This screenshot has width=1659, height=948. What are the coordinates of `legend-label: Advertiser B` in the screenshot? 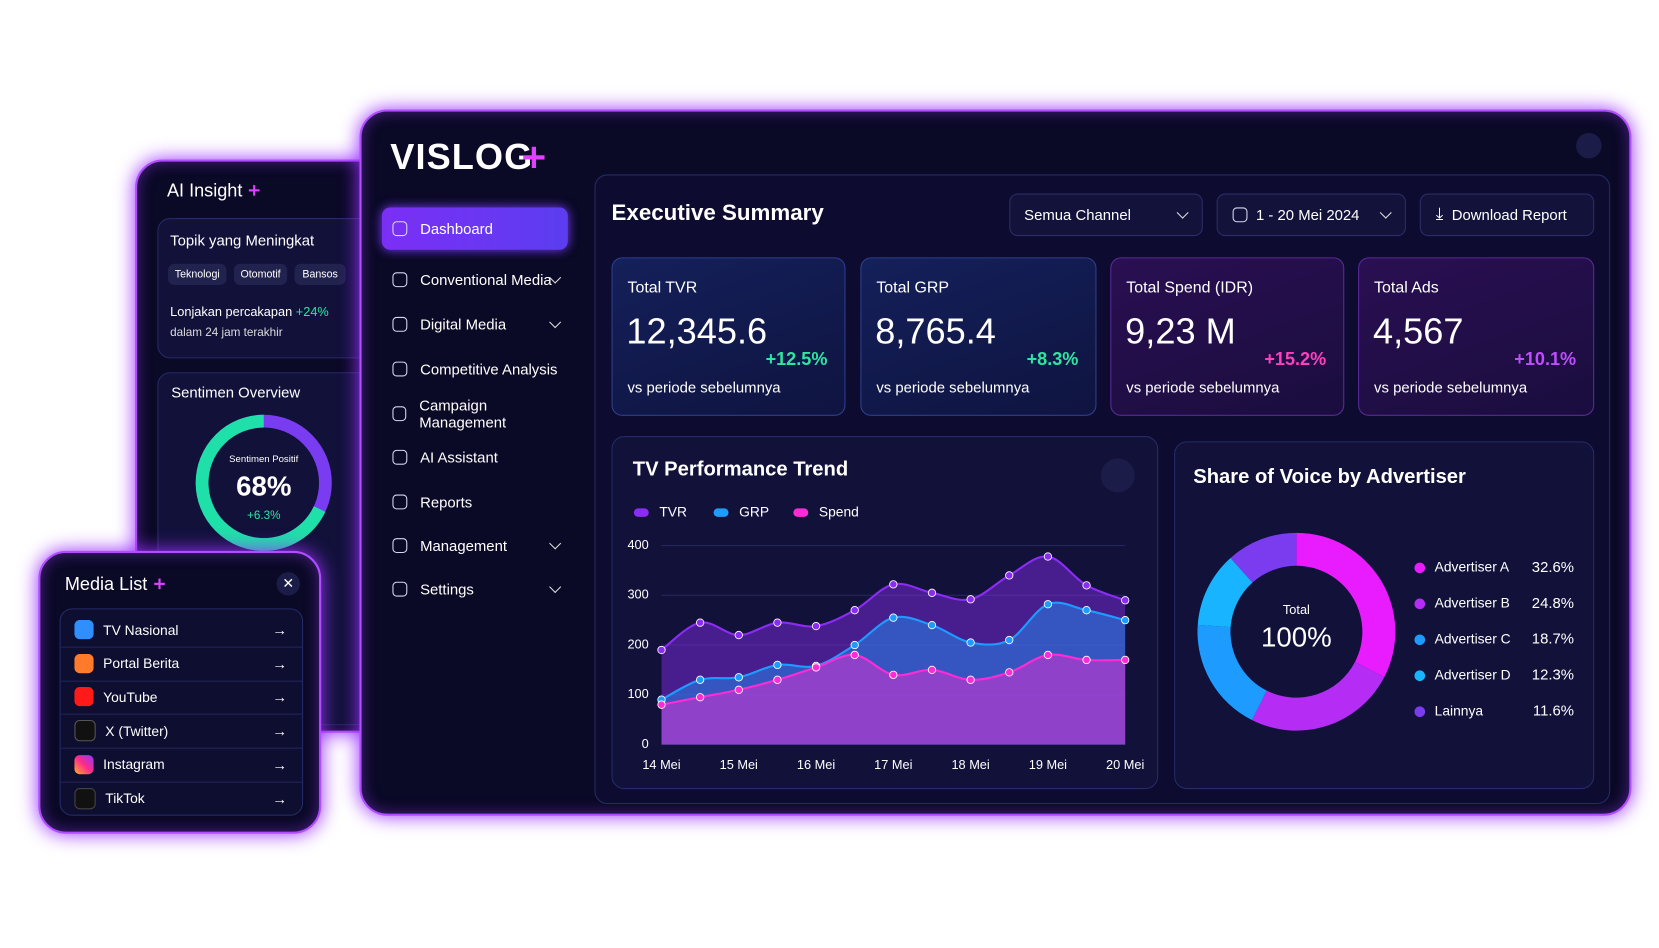 It's located at (1472, 603).